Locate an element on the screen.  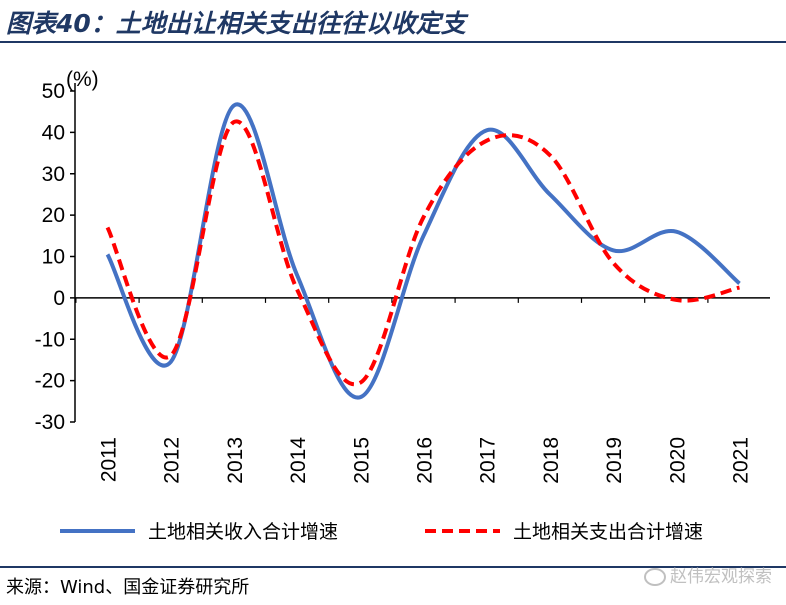
x-tick-label: 2016 is located at coordinates (425, 460).